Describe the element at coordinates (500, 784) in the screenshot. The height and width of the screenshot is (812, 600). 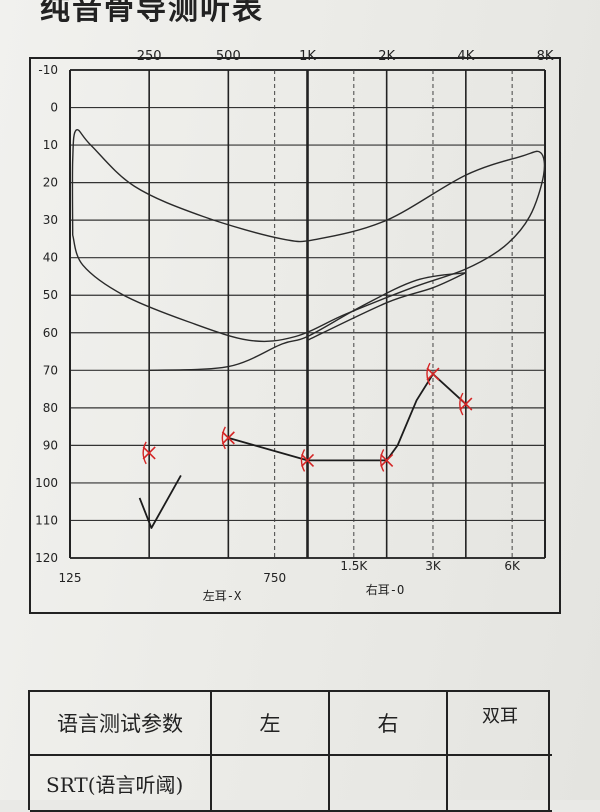
I see `table-row-srt-both` at that location.